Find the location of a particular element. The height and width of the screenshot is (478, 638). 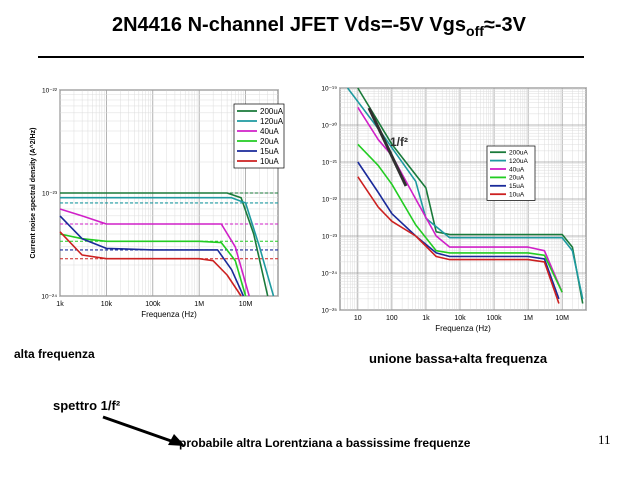

caption-left: alta frequenza is located at coordinates (54, 354).